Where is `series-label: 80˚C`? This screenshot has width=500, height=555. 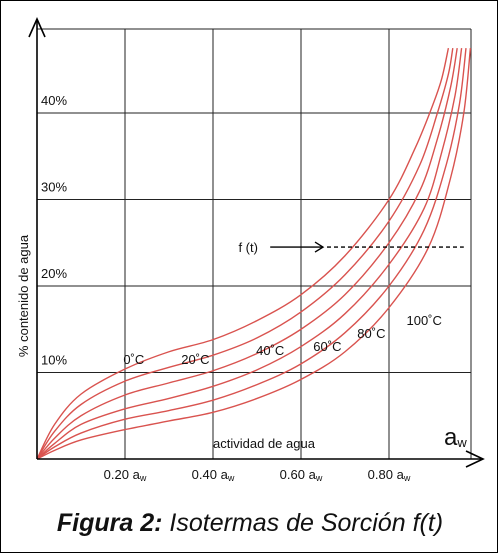 series-label: 80˚C is located at coordinates (371, 333).